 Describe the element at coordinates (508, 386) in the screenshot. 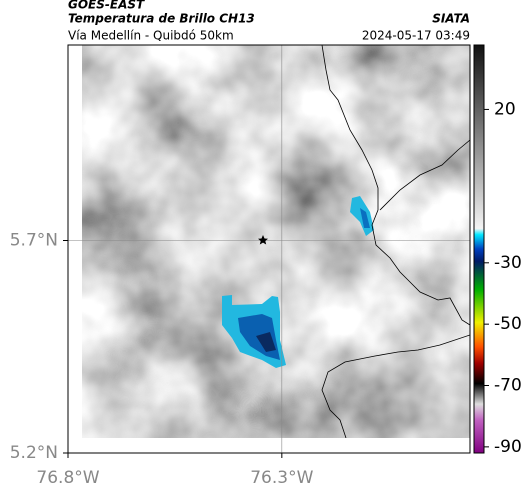

I see `colorbar-tick-label: -70` at that location.